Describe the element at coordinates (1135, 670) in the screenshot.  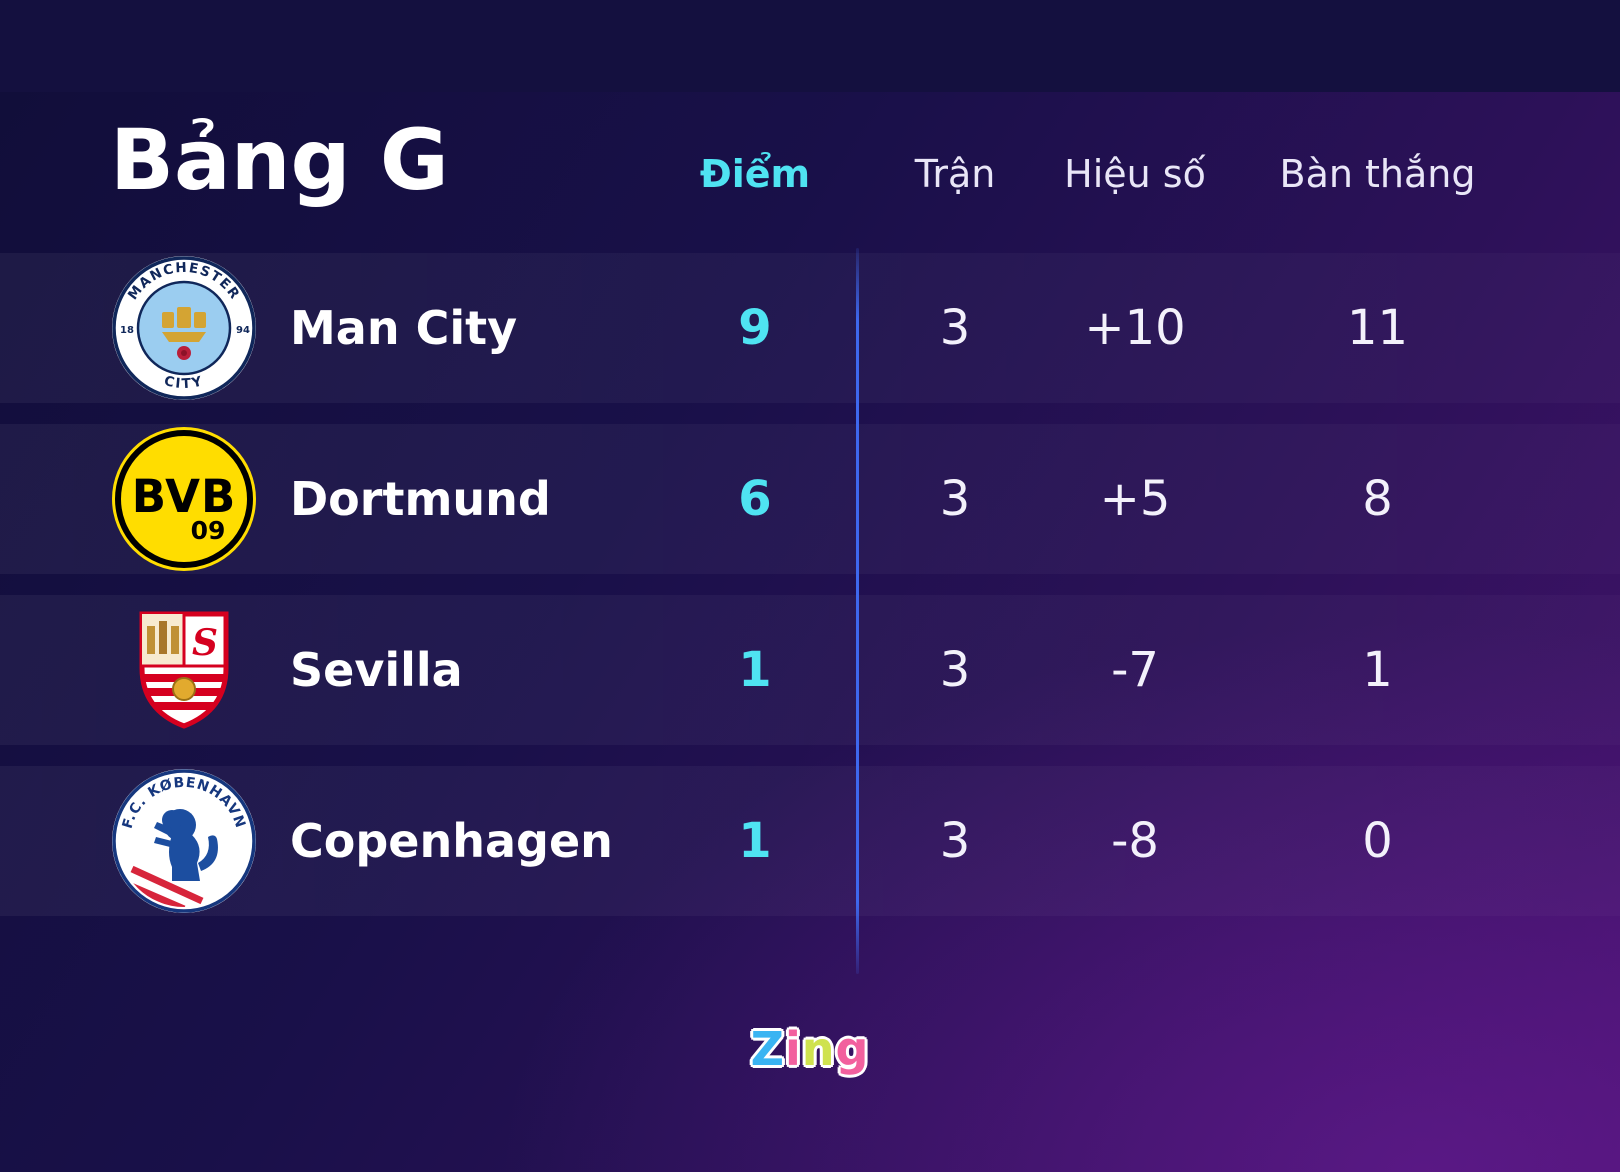
I see `team-goal-diff: -7` at that location.